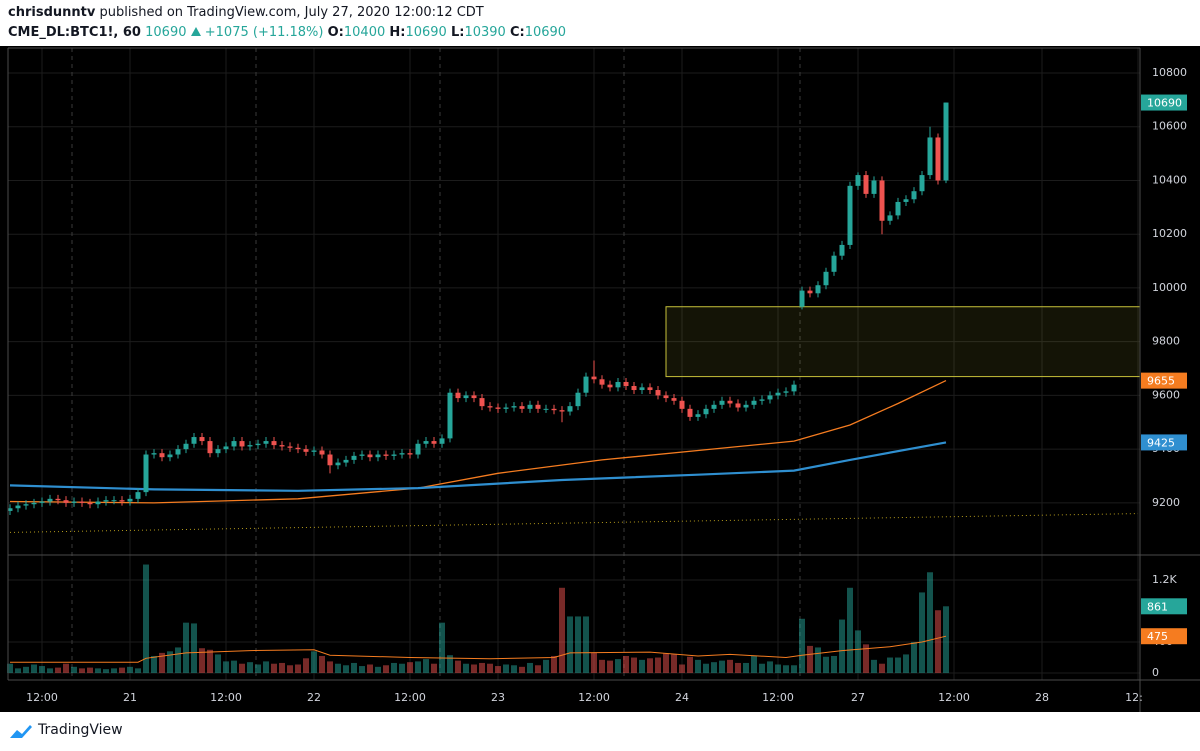  I want to click on change: +1075 (+11.18%), so click(264, 32).